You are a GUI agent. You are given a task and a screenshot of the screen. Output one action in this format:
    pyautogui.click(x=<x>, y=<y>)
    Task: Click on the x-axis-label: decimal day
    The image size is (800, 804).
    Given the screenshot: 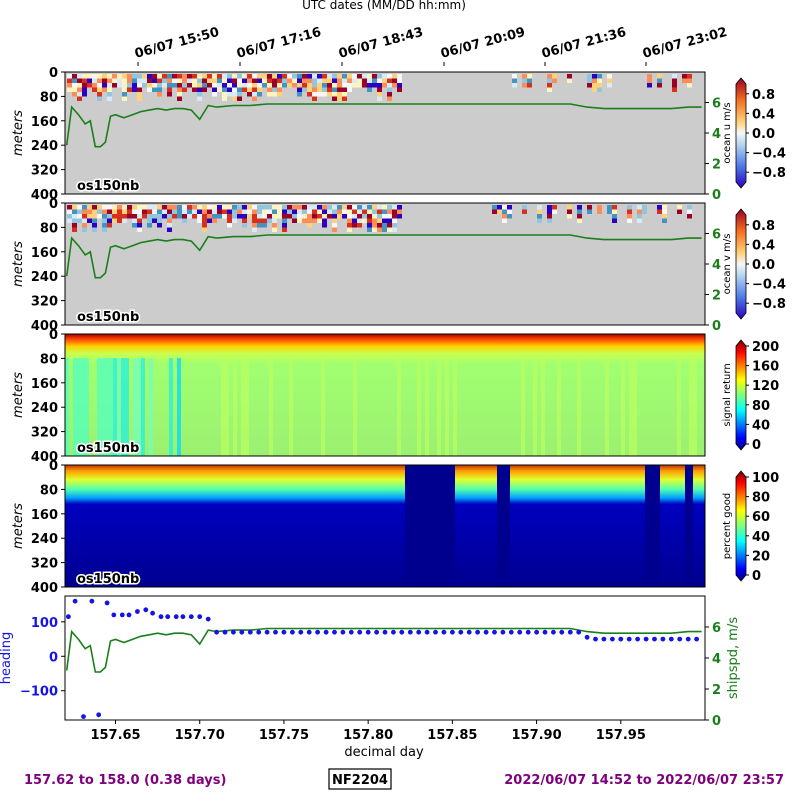 What is the action you would take?
    pyautogui.click(x=384, y=752)
    